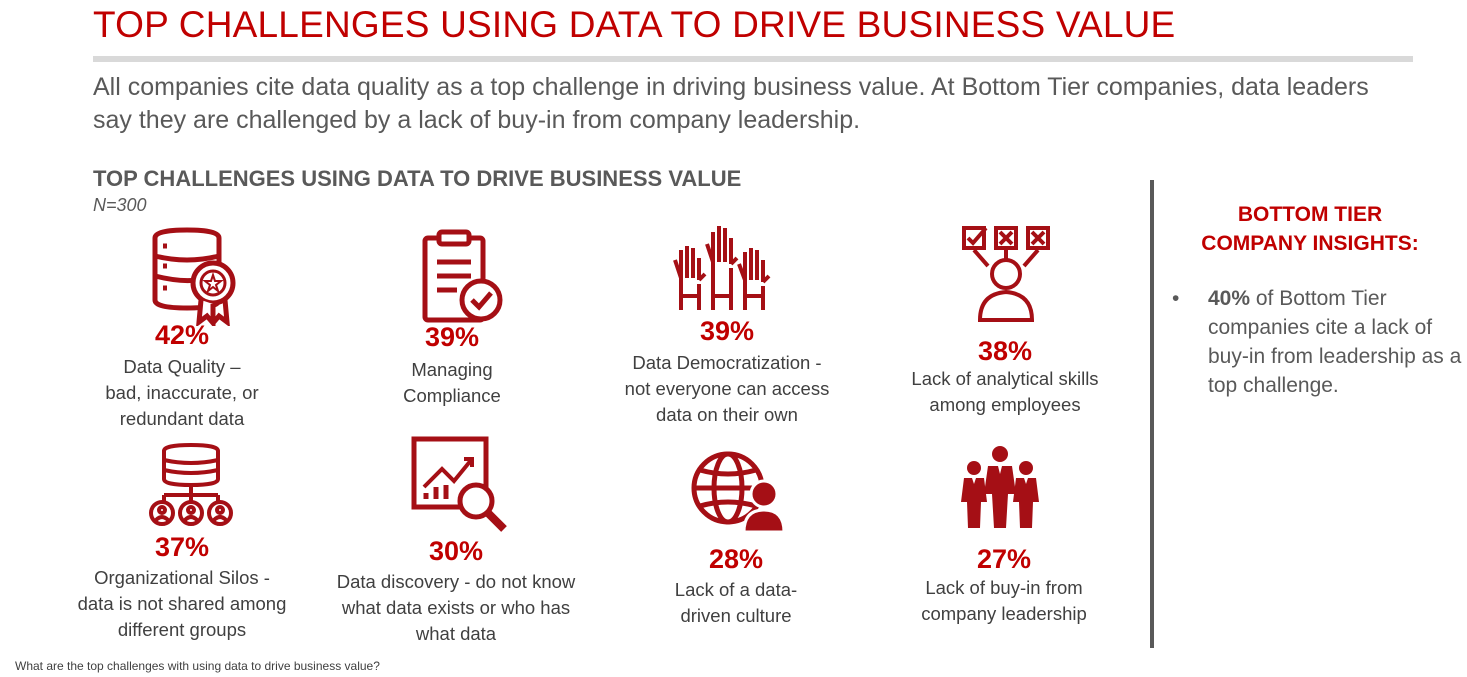 The image size is (1467, 677). I want to click on chart-magnifier-icon, so click(459, 484).